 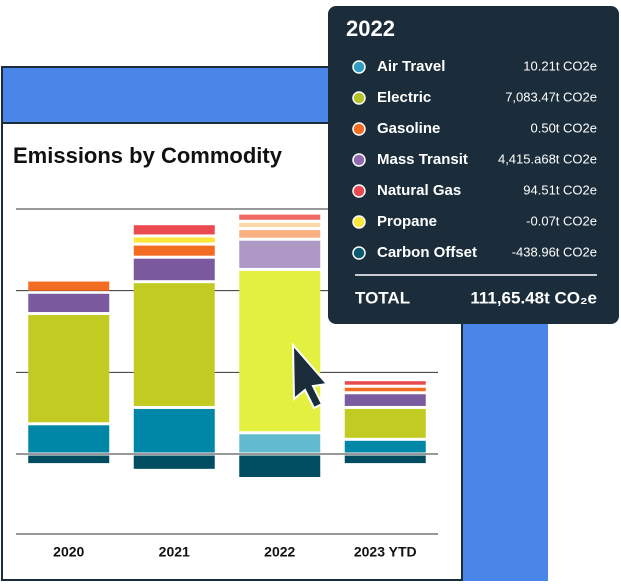 What do you see at coordinates (547, 158) in the screenshot?
I see `legend-value: 4,415.a68t CO2e` at bounding box center [547, 158].